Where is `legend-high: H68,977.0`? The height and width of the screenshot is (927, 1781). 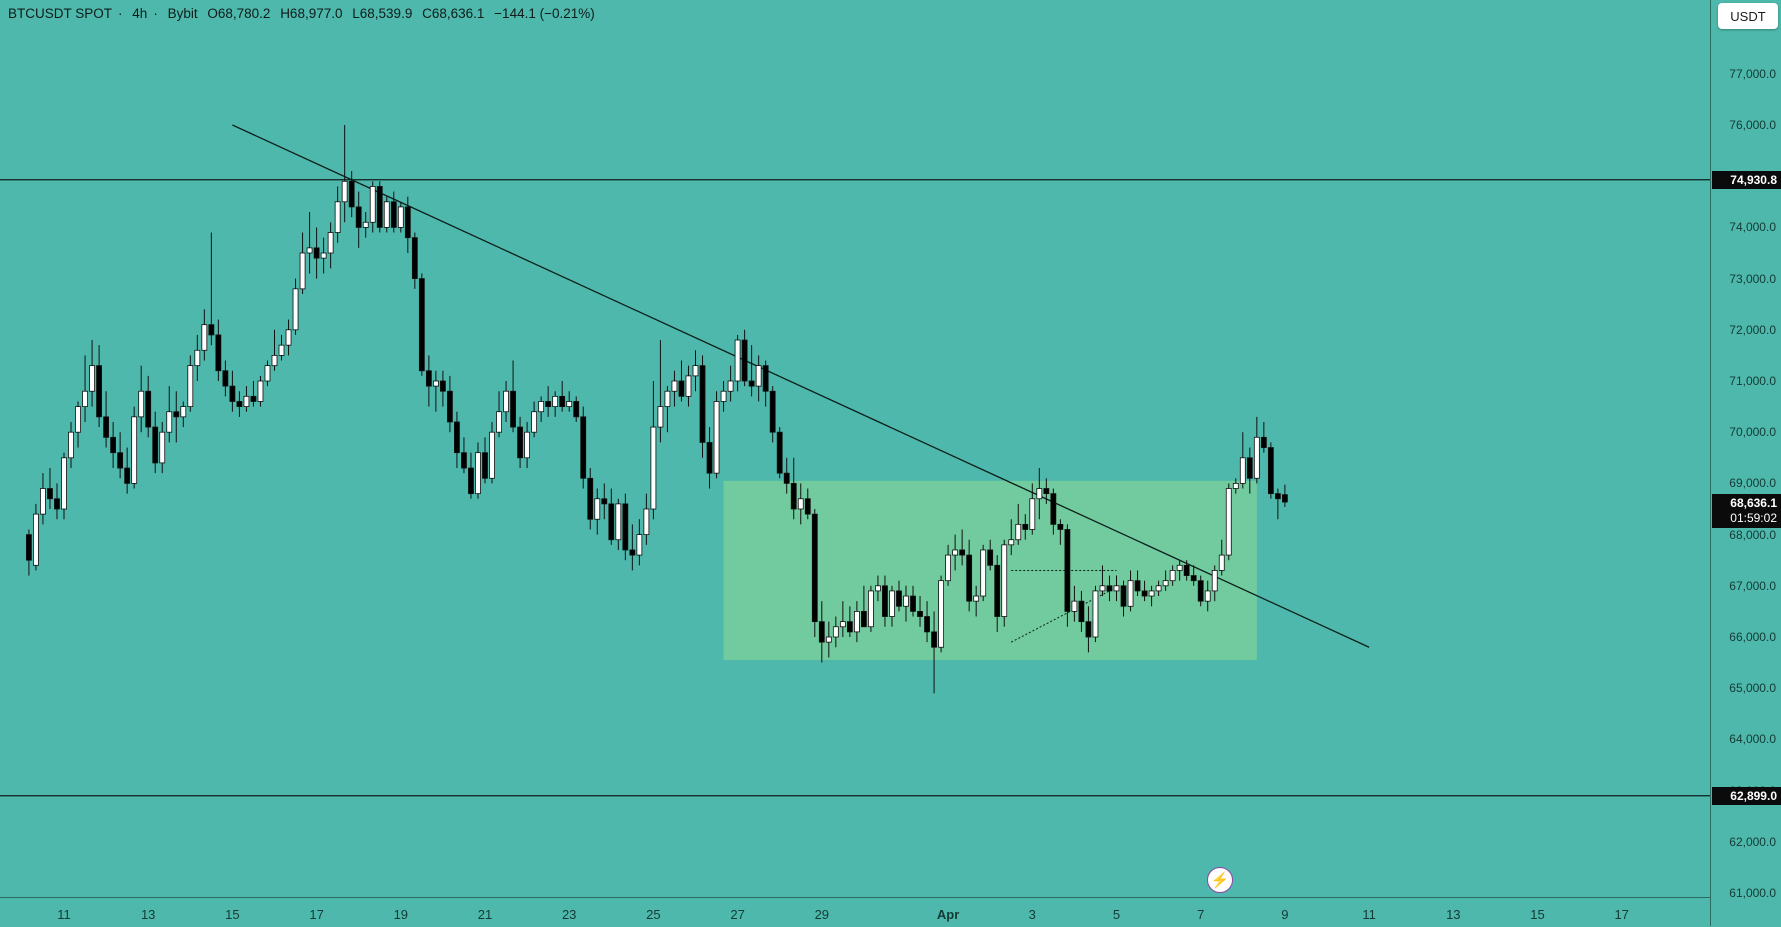
legend-high: H68,977.0 is located at coordinates (311, 13).